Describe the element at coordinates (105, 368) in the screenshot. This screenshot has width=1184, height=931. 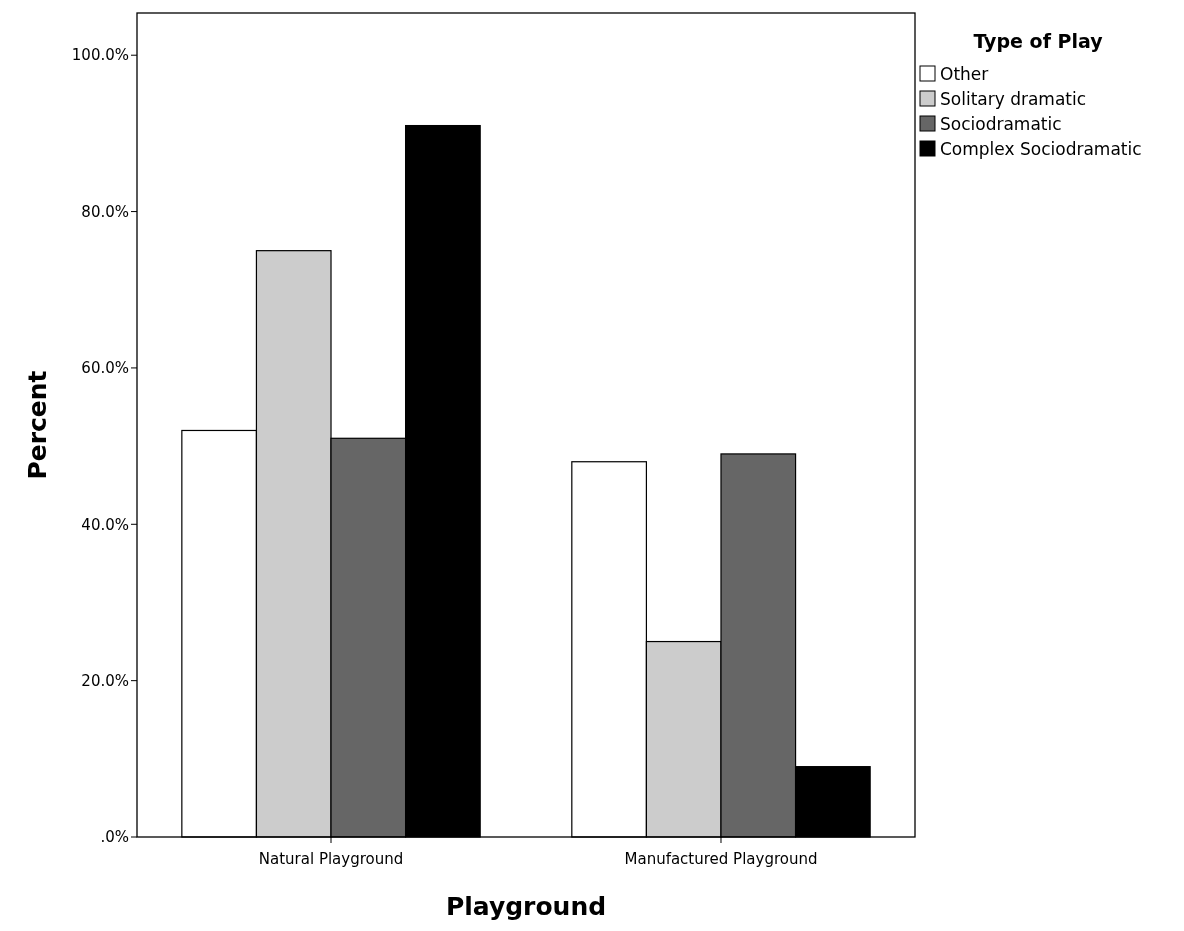
I see `y-tick-label: 60.0%` at that location.